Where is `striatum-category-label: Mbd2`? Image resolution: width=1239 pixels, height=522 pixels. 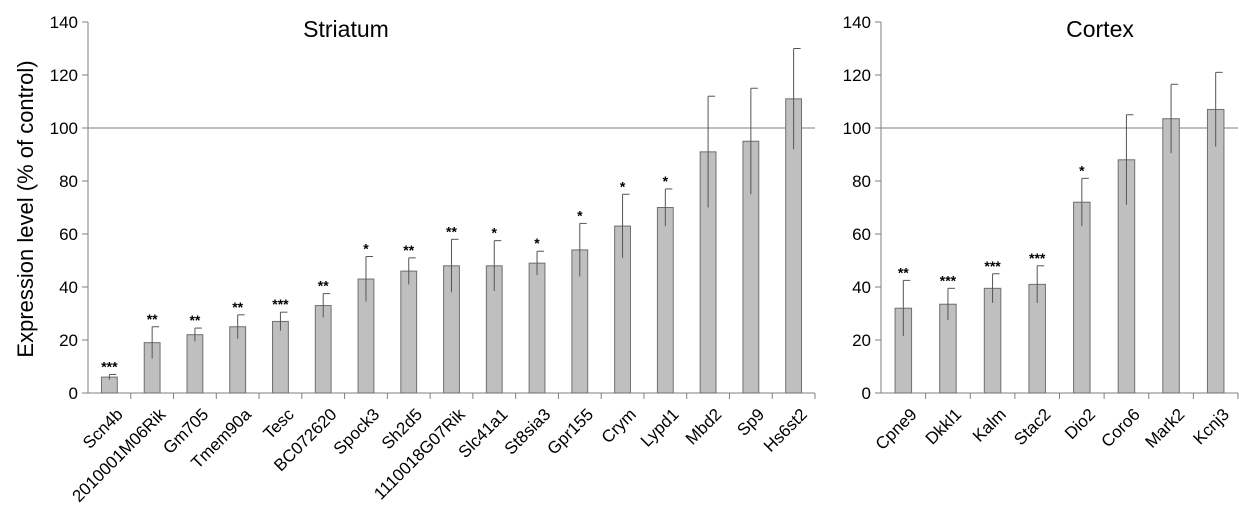
striatum-category-label: Mbd2 is located at coordinates (704, 427).